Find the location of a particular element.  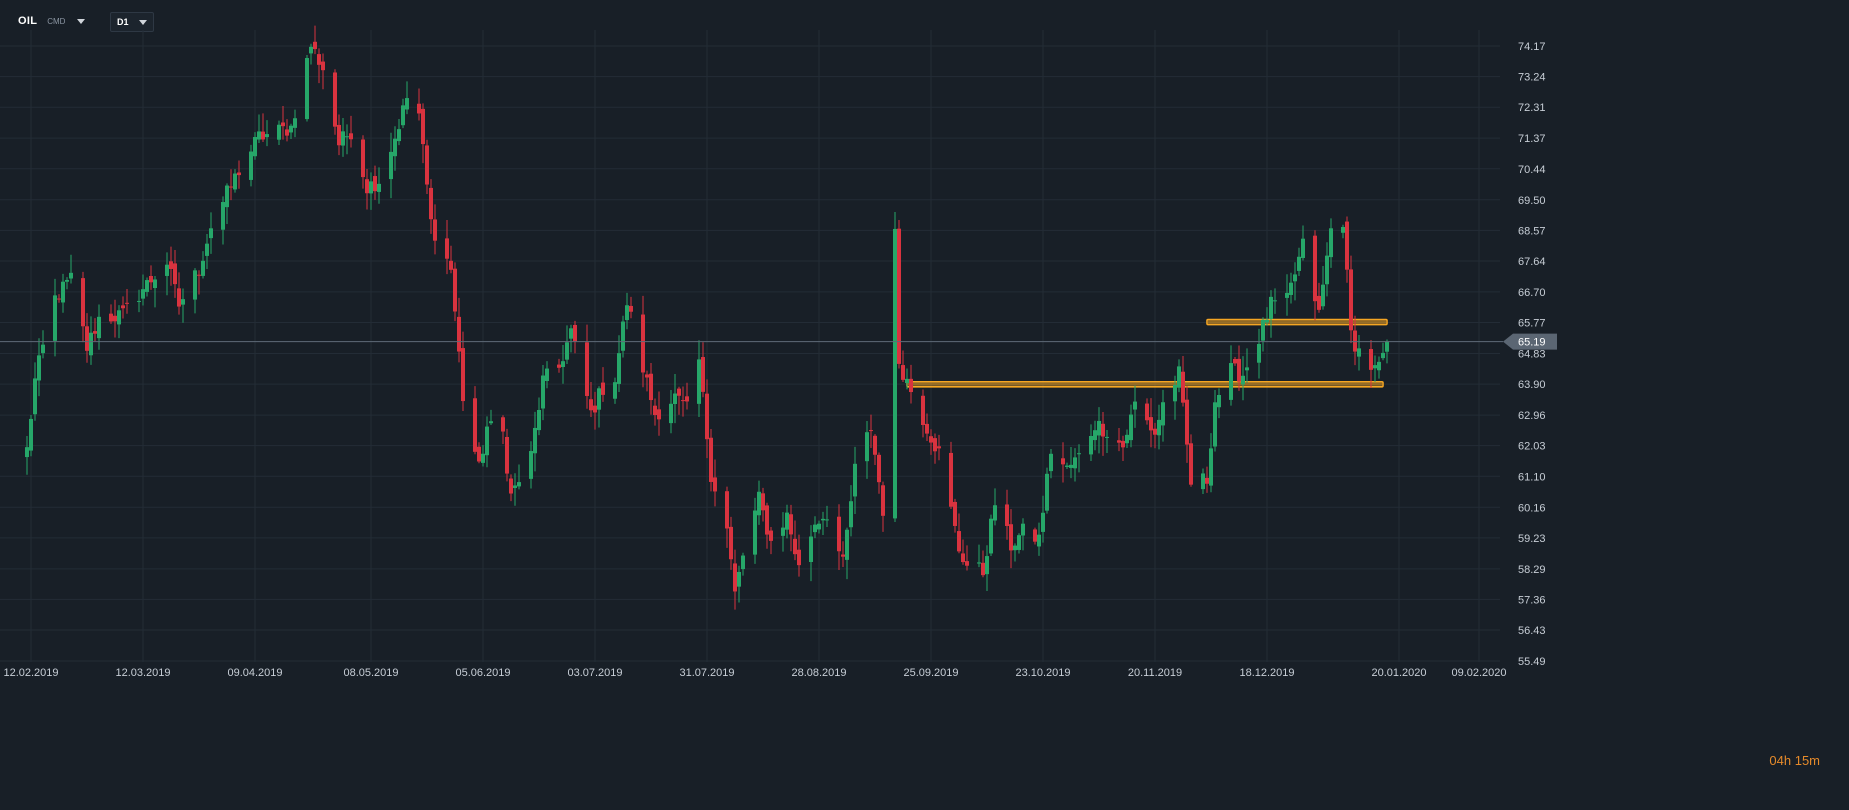

y-tick-label: 70.44 is located at coordinates (1532, 170).